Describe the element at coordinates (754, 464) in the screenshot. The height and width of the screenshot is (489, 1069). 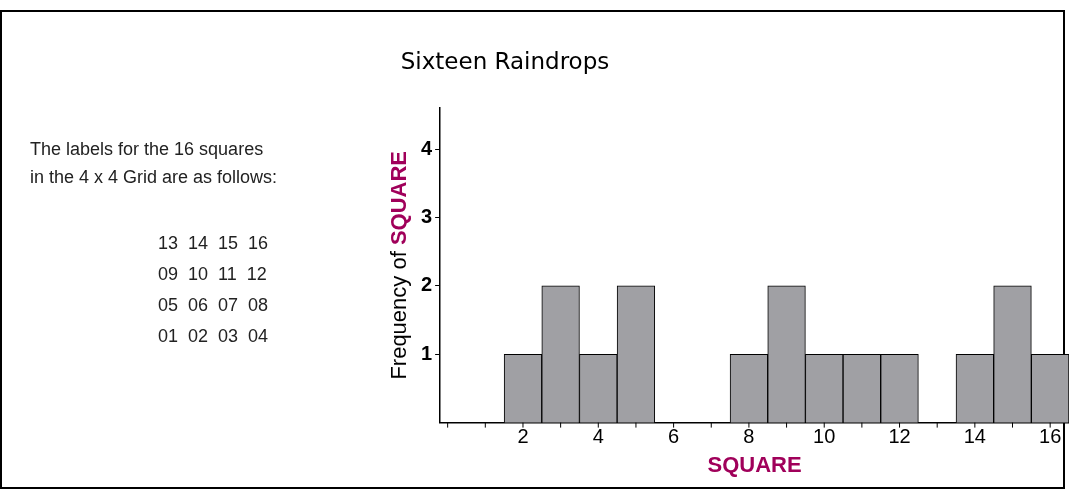
I see `x-axis-title: SQUARE` at that location.